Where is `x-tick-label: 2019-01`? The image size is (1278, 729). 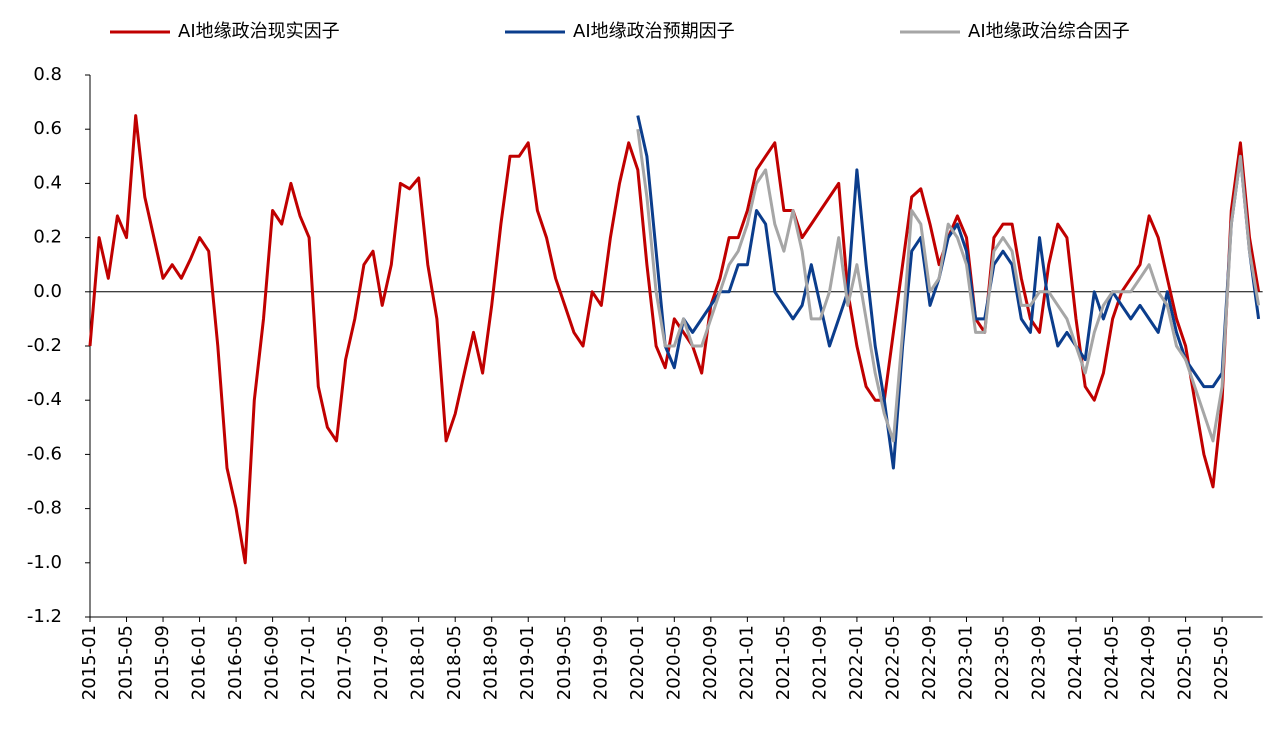 x-tick-label: 2019-01 is located at coordinates (527, 662).